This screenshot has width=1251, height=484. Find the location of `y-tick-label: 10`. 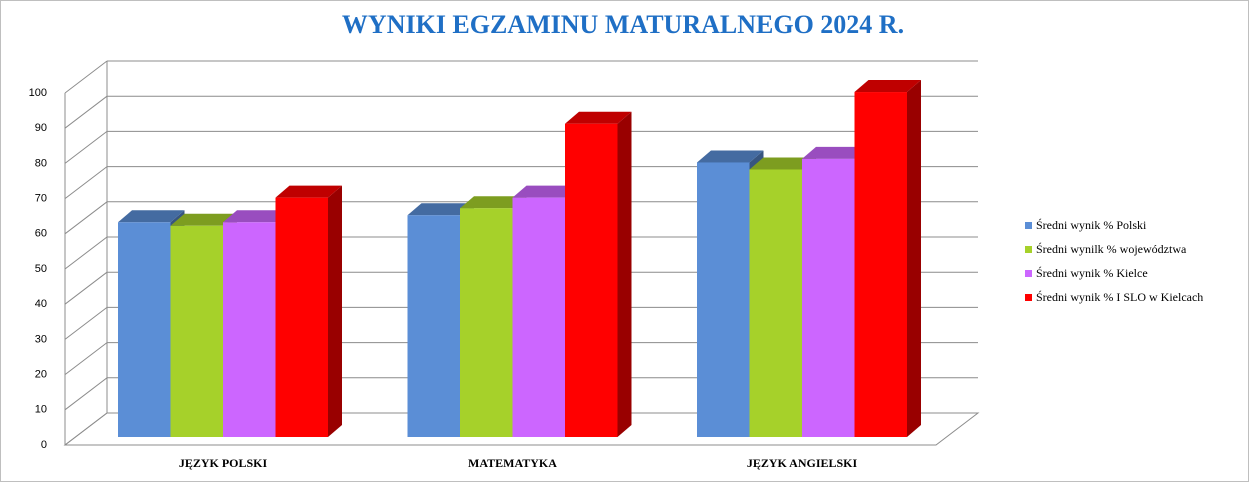

y-tick-label: 10 is located at coordinates (41, 410).